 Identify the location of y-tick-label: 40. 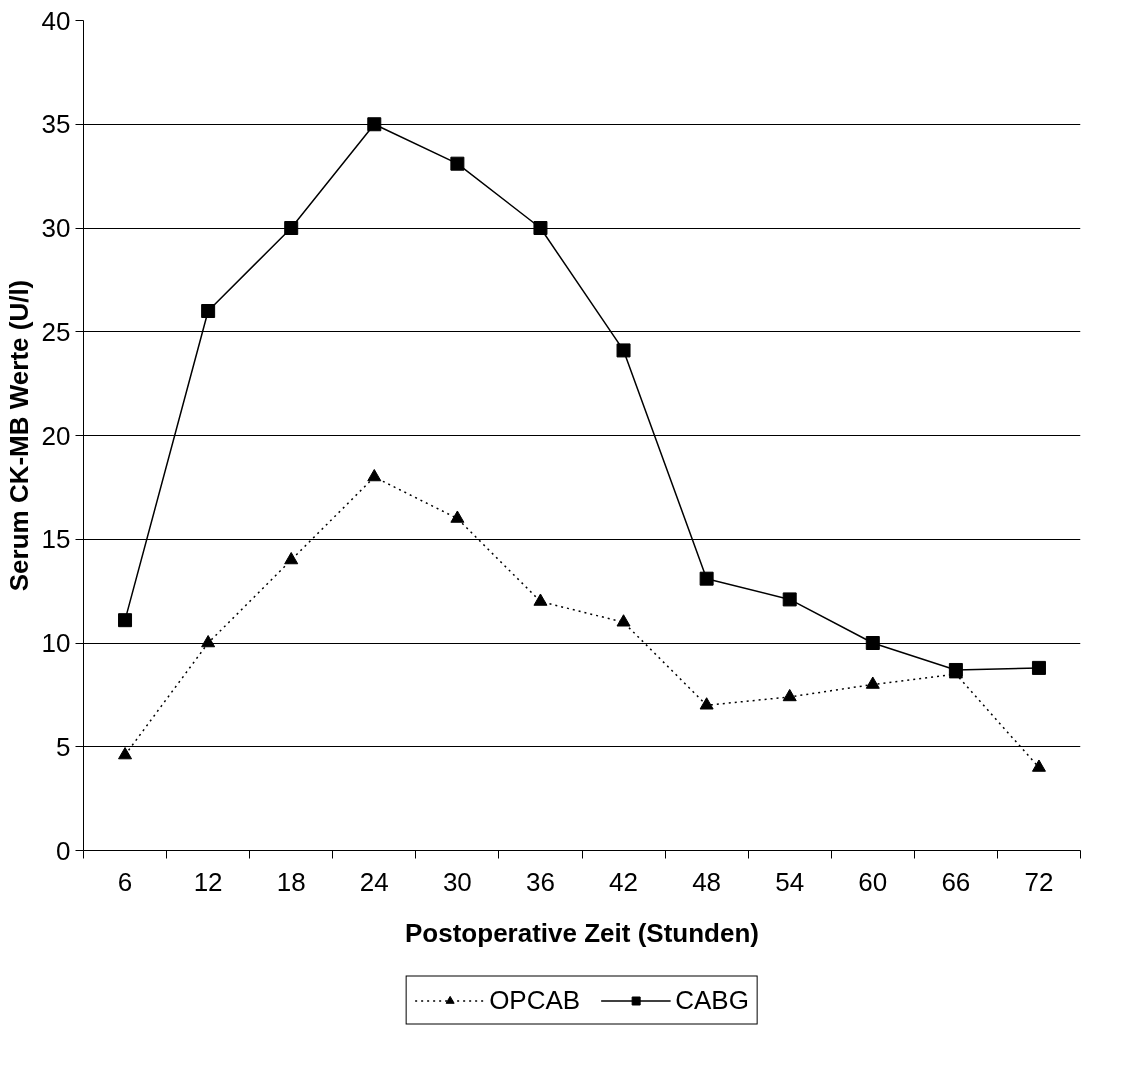
(56, 20).